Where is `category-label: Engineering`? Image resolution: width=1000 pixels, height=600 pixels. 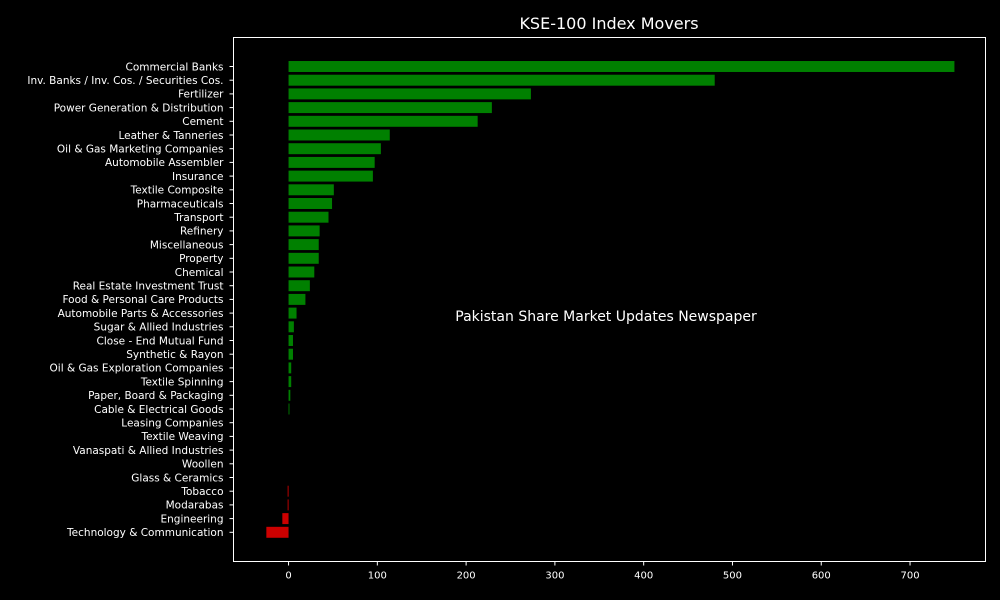
category-label: Engineering is located at coordinates (192, 519).